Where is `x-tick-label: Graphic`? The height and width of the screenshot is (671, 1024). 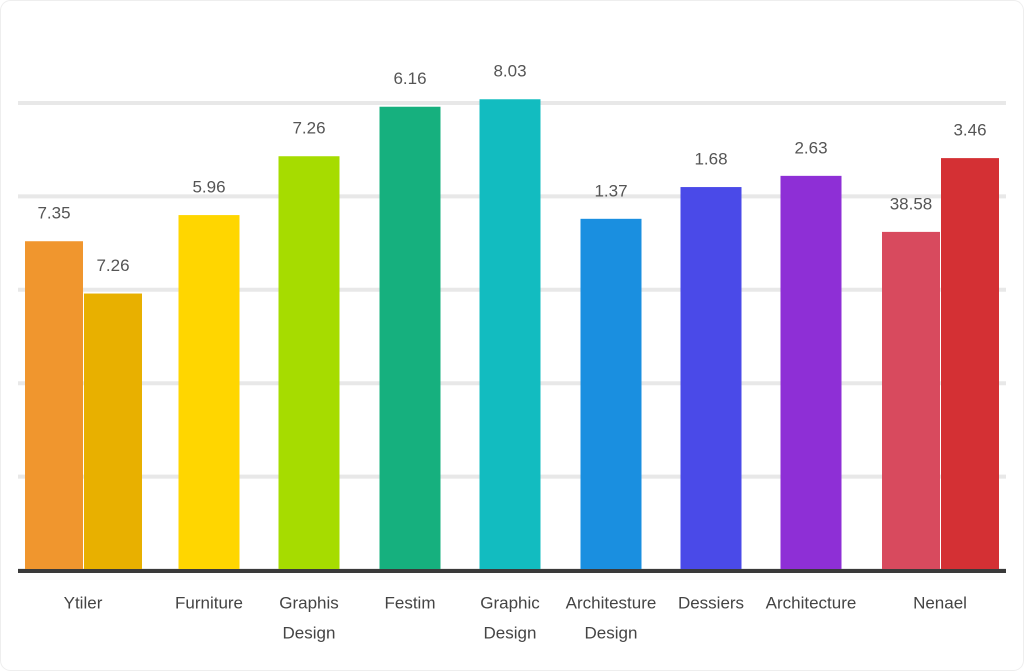
x-tick-label: Graphic is located at coordinates (510, 602).